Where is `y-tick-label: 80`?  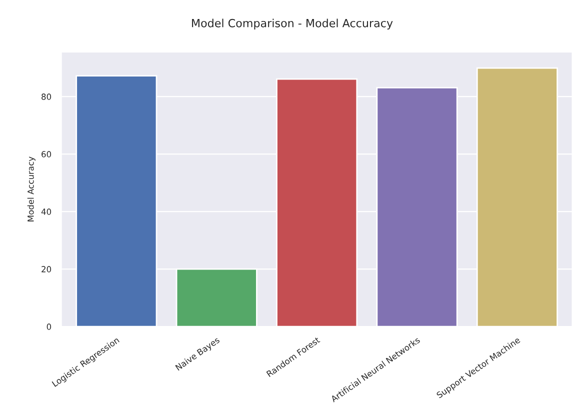
y-tick-label: 80 is located at coordinates (47, 97).